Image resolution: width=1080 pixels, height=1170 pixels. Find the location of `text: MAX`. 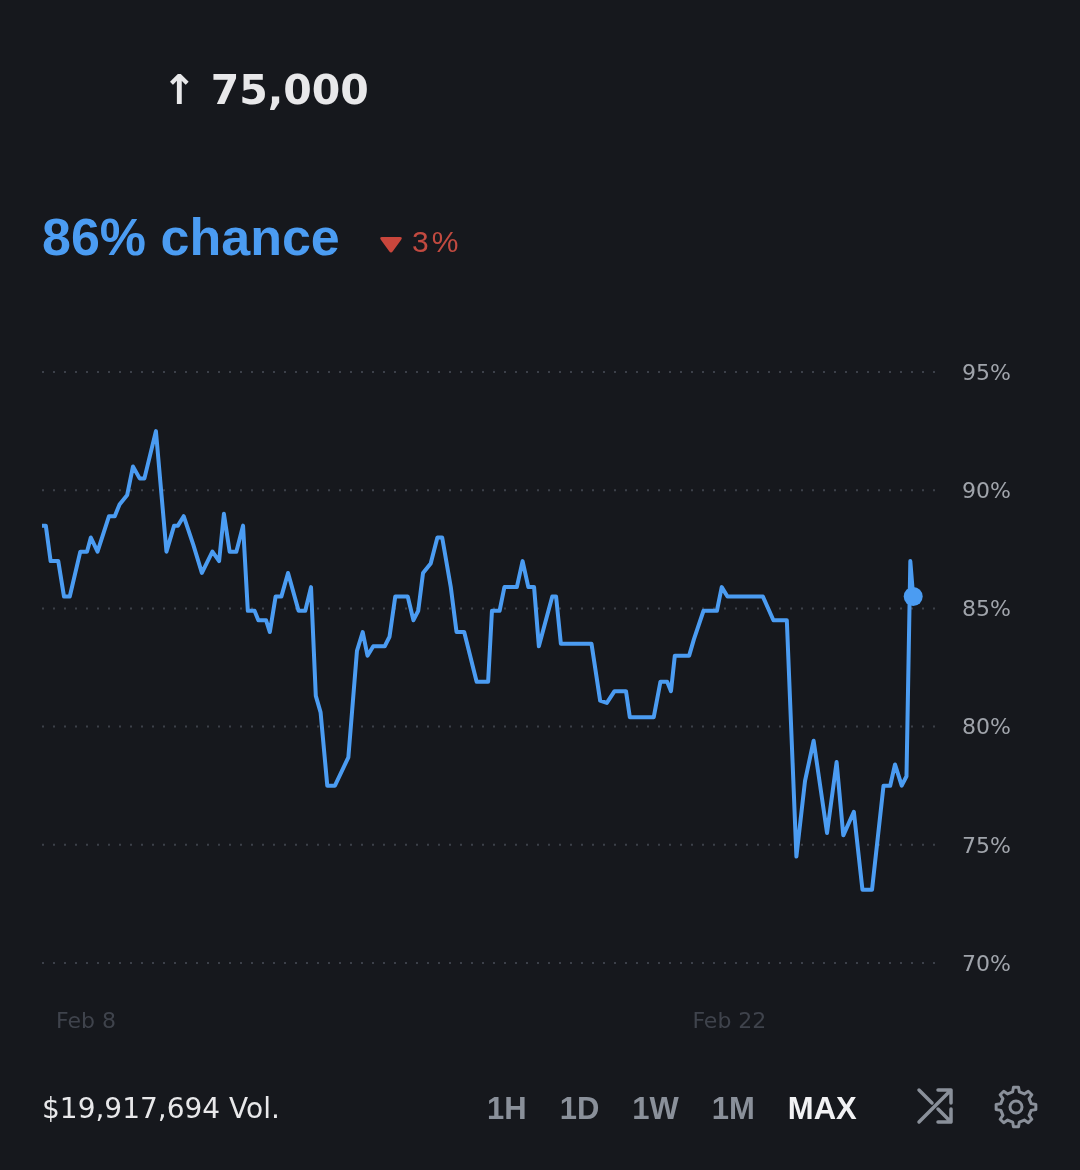

text: MAX is located at coordinates (822, 1108).